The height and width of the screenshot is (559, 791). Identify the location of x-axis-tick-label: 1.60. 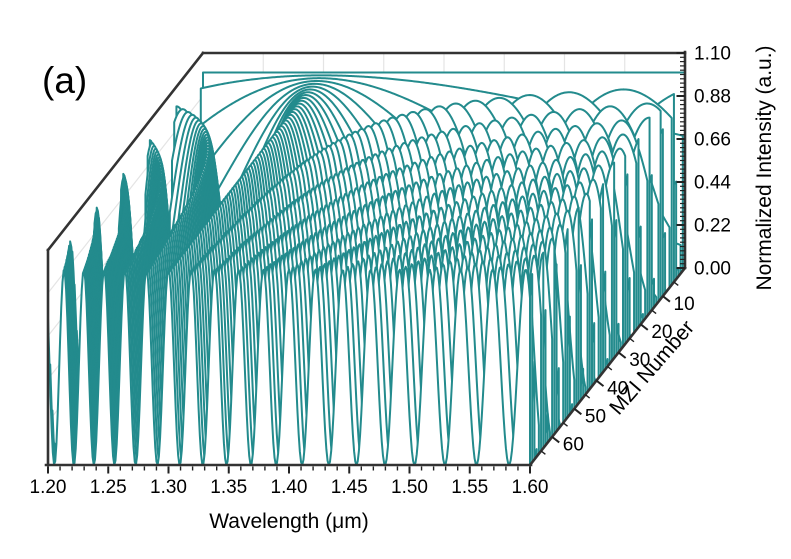
(530, 487).